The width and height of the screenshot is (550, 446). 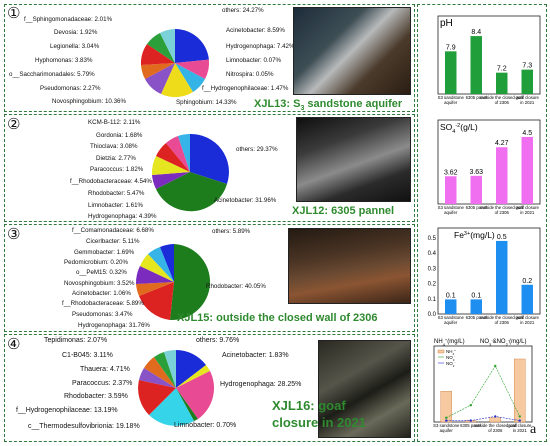 I want to click on pie1-label: Pseudomonas: 2.27%, so click(x=70, y=88).